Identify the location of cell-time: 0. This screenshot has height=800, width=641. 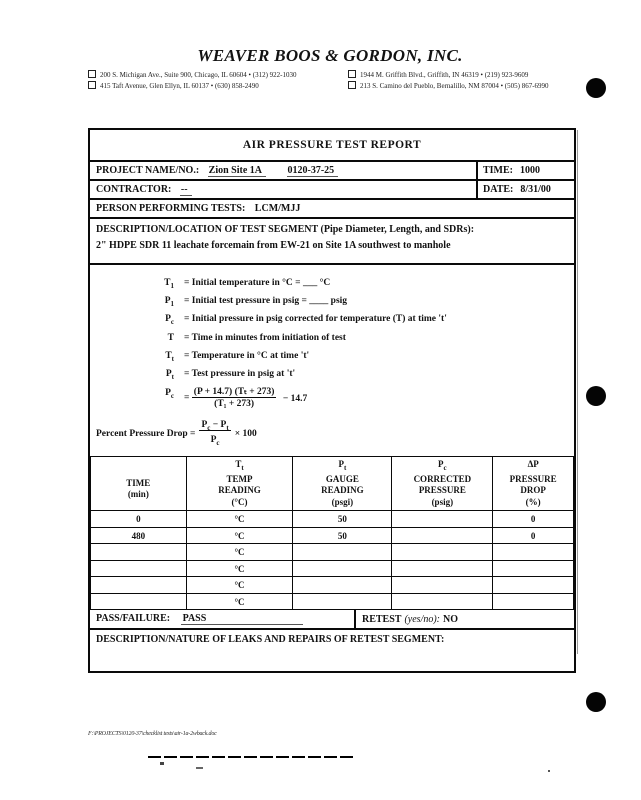
(138, 519).